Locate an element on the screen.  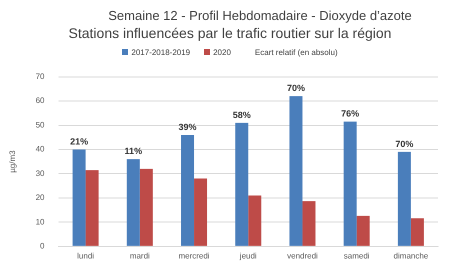
chart-subtitle: Stations influencées par le trafic routier sur la région is located at coordinates (230, 33).